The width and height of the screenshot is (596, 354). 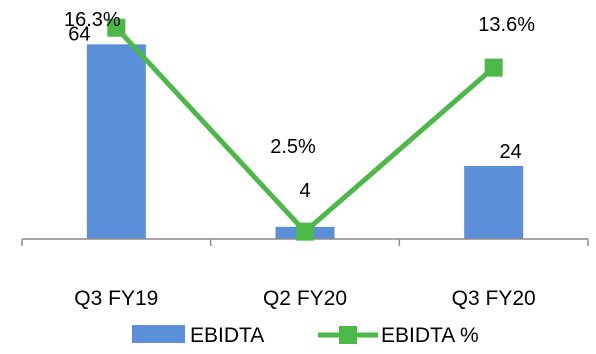 What do you see at coordinates (116, 142) in the screenshot?
I see `bar-q3-fy19` at bounding box center [116, 142].